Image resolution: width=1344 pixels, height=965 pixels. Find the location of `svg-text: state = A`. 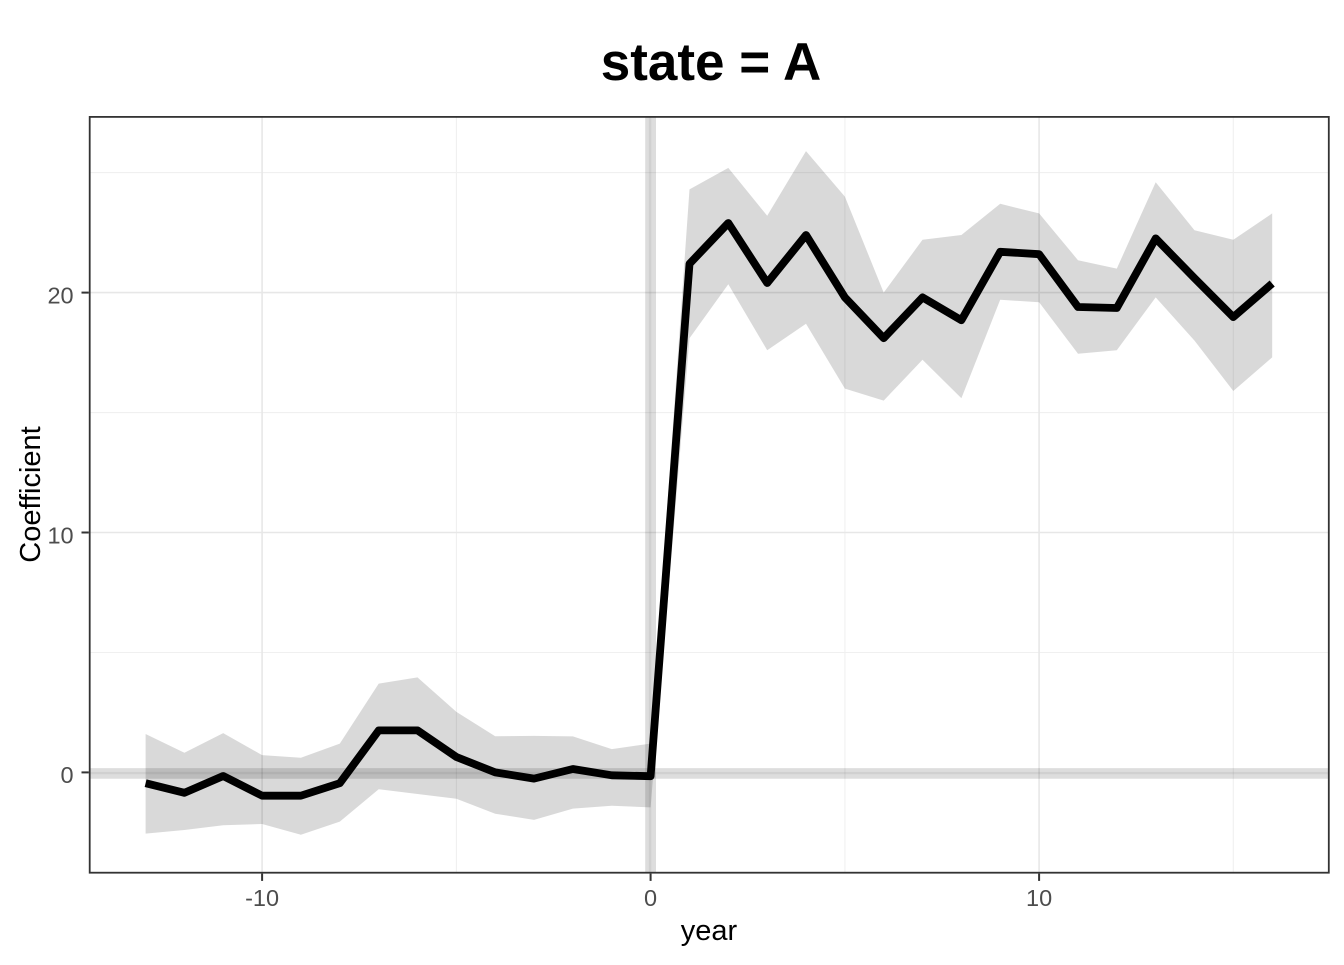

svg-text: state = A is located at coordinates (711, 62).